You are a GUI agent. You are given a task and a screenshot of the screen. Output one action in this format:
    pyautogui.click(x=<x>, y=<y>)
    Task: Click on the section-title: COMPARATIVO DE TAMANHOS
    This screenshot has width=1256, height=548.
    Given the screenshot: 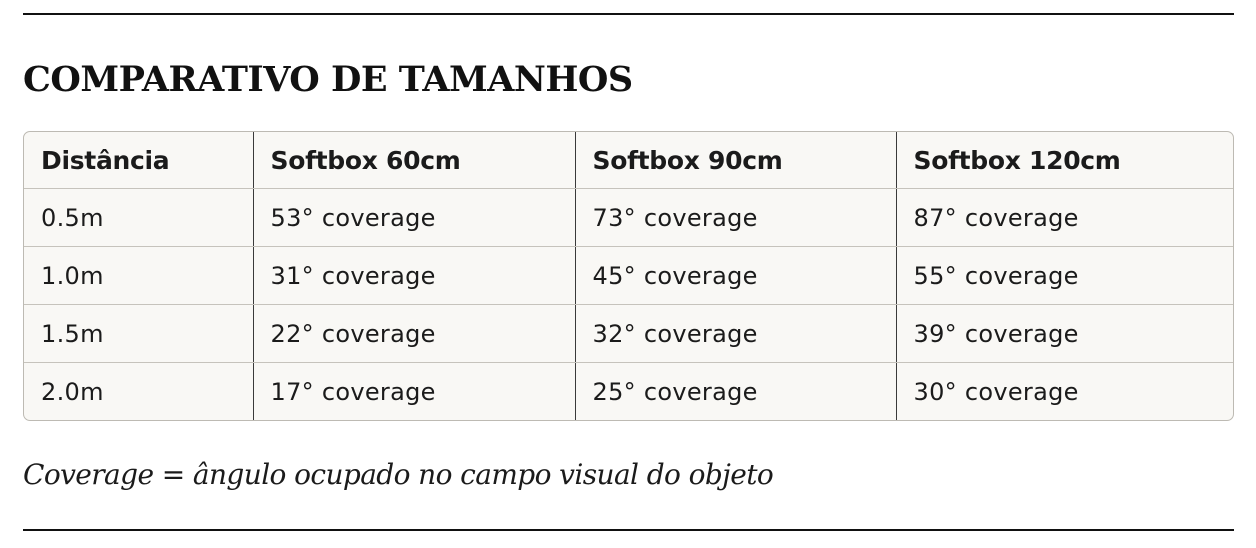 What is the action you would take?
    pyautogui.click(x=328, y=79)
    